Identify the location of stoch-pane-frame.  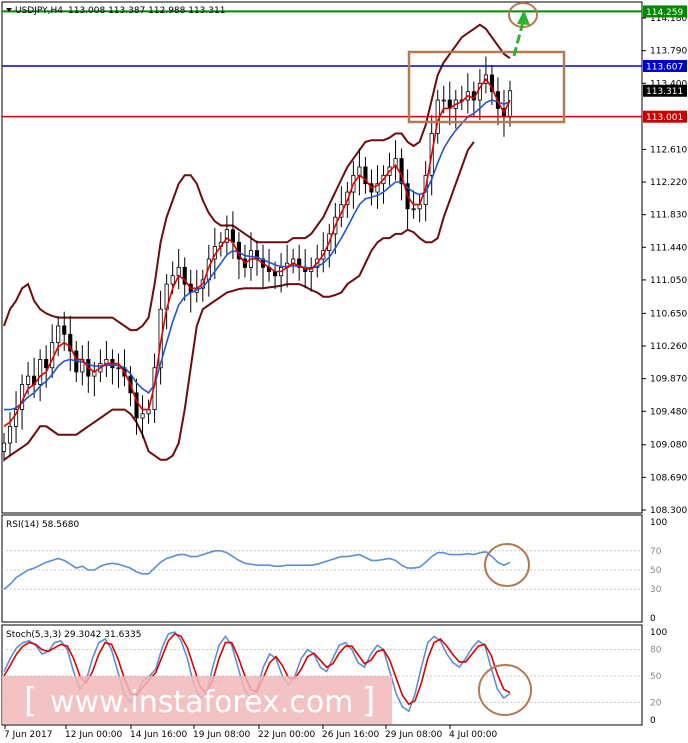
(322, 675).